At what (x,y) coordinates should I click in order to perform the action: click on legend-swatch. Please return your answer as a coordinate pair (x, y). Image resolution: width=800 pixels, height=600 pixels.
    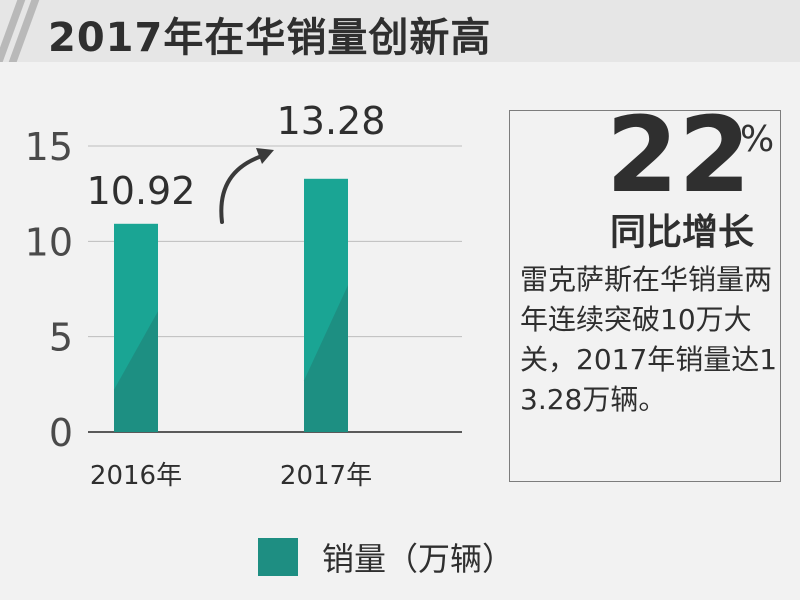
    Looking at the image, I should click on (278, 557).